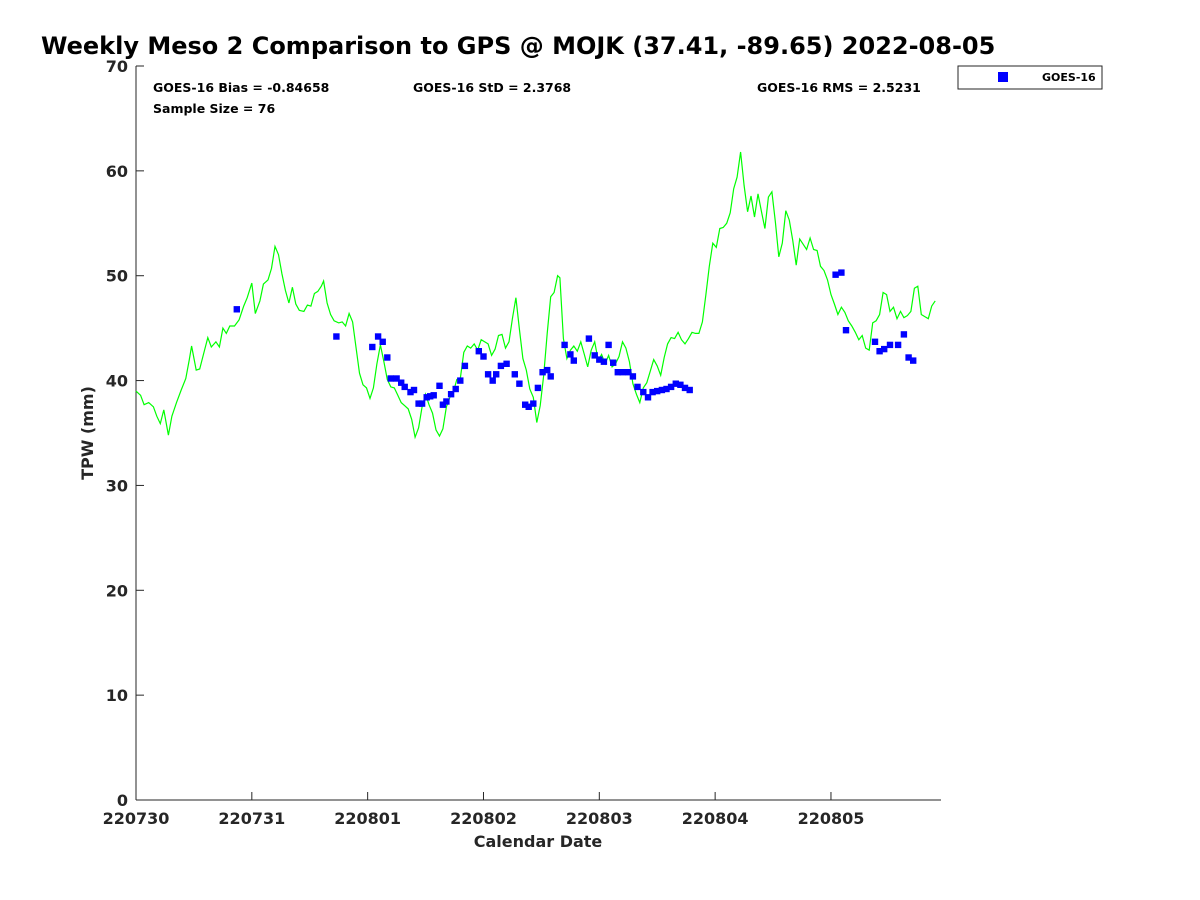  I want to click on y-ticks: 0 10 20 30 40 50 60 70, so click(125, 433).